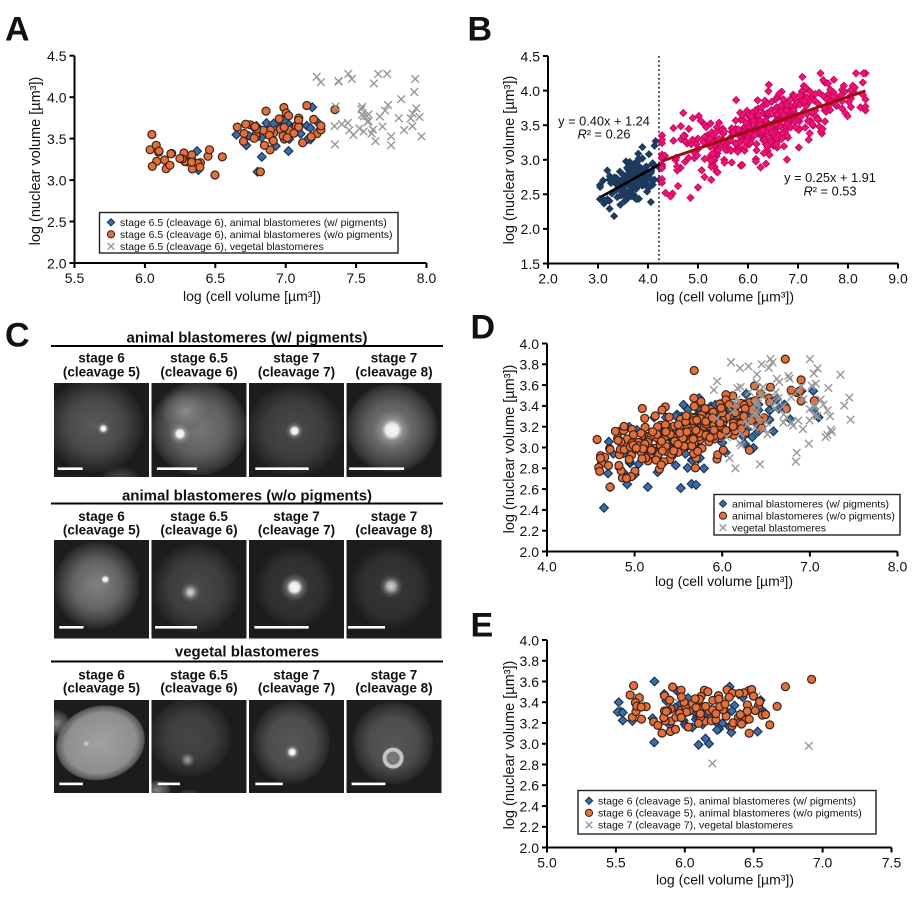  Describe the element at coordinates (57, 139) in the screenshot. I see `svg-text: 3.5` at that location.